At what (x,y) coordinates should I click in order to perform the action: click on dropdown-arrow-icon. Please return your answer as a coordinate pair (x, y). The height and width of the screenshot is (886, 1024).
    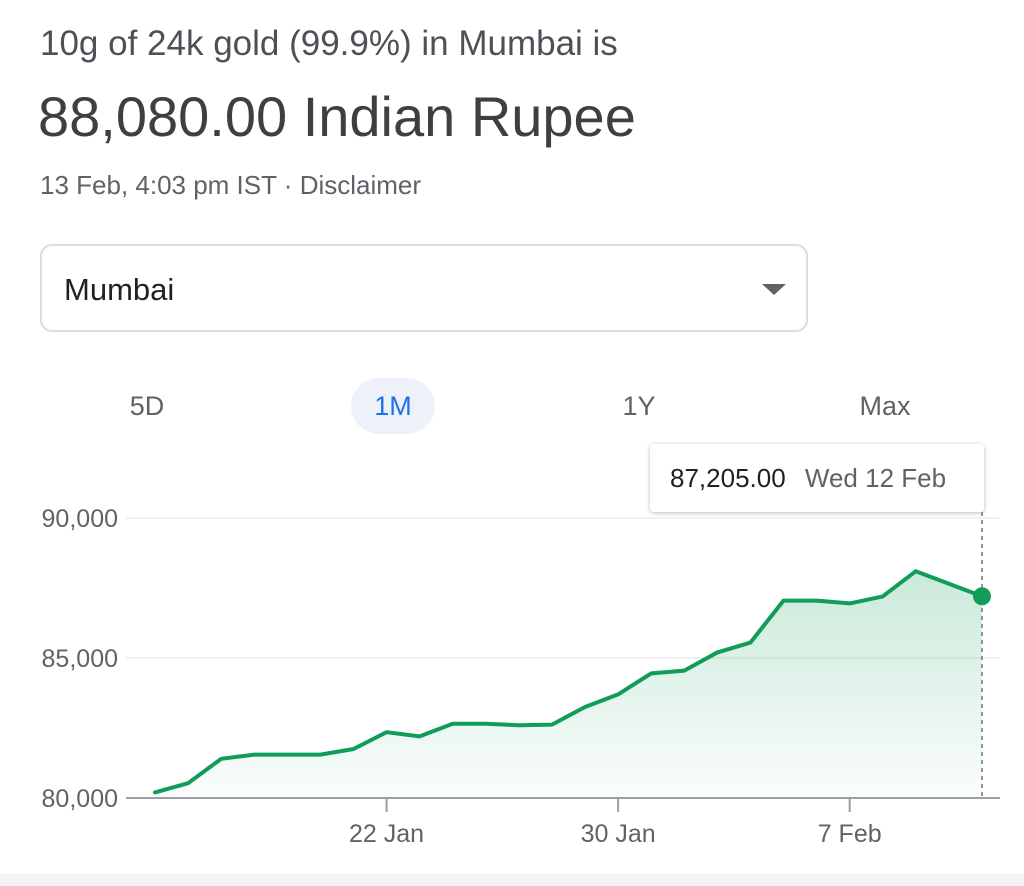
    Looking at the image, I should click on (774, 289).